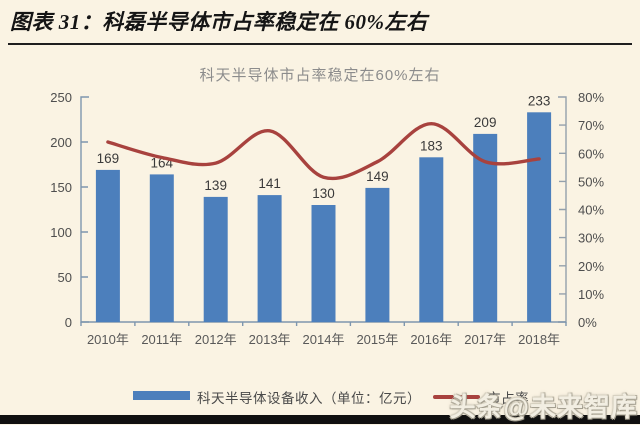  I want to click on chart-title: 科天半导体市占率稳定在60%左右, so click(320, 75).